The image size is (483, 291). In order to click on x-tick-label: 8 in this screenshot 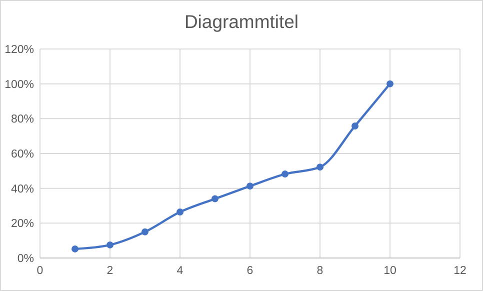, I will do `click(320, 271)`.